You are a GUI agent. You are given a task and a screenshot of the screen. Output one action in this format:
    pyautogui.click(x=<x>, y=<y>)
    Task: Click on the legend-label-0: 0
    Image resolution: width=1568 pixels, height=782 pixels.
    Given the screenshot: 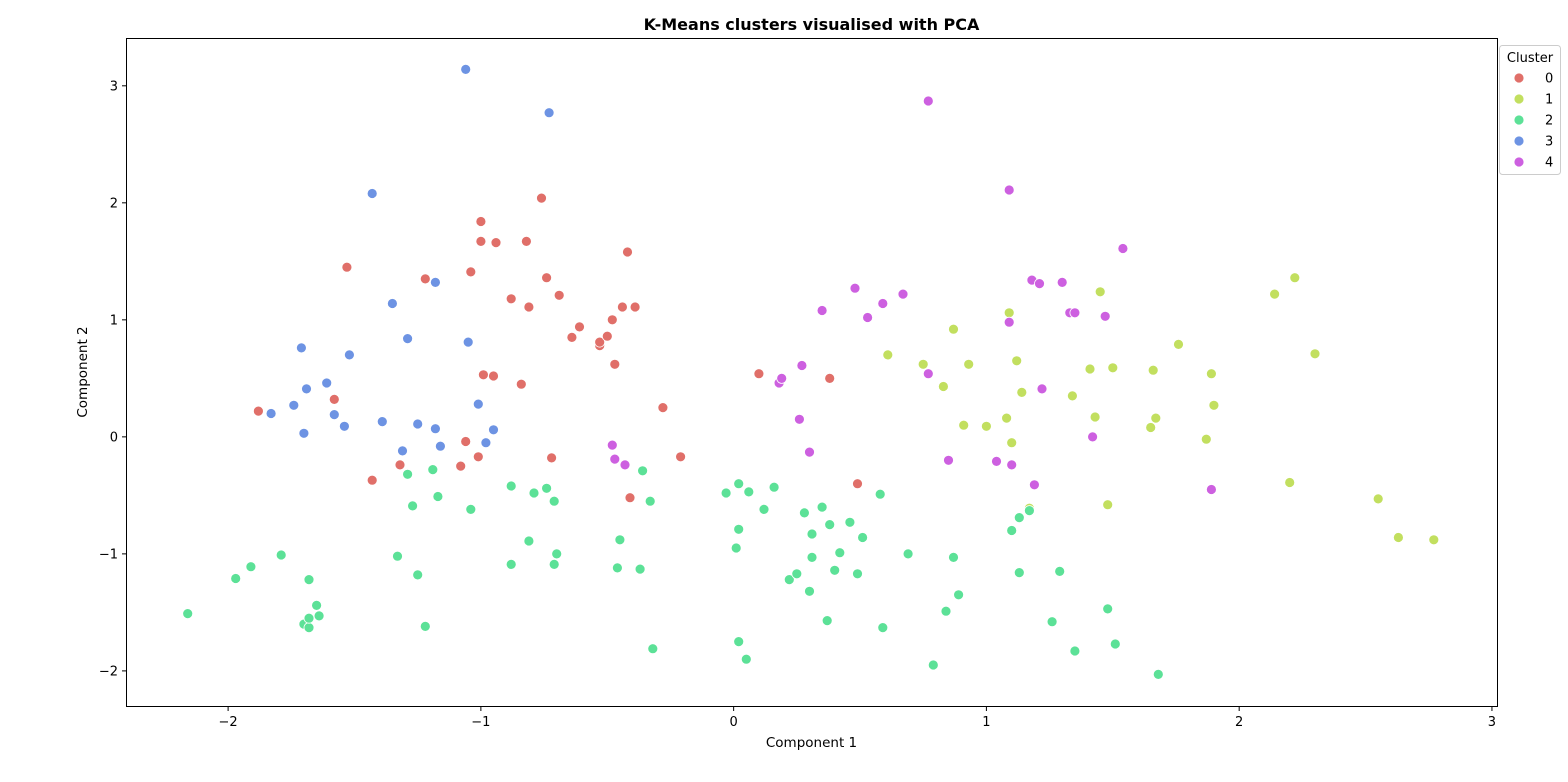 What is the action you would take?
    pyautogui.click(x=1549, y=79)
    